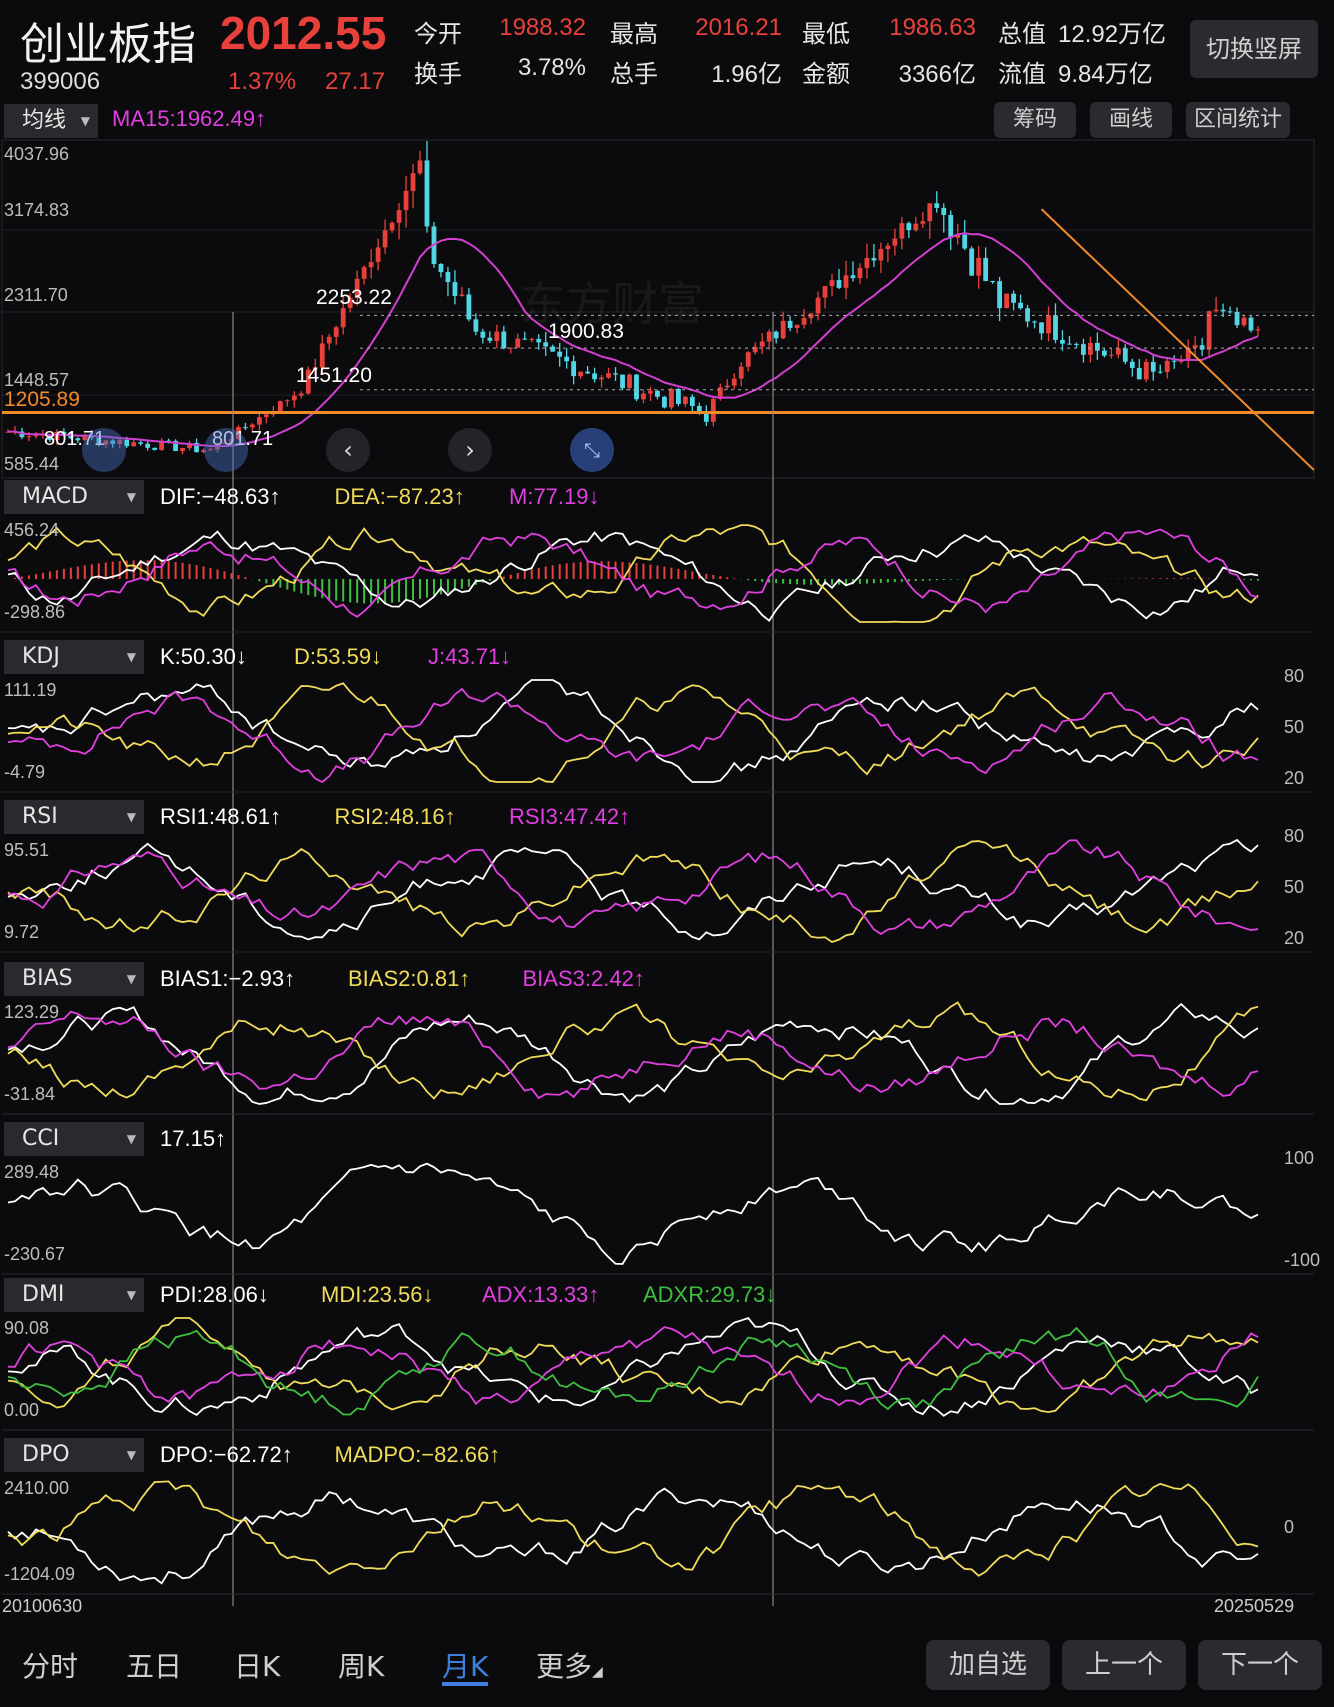 The width and height of the screenshot is (1334, 1707). I want to click on main-ylabel-max: 4037.96, so click(37, 154).